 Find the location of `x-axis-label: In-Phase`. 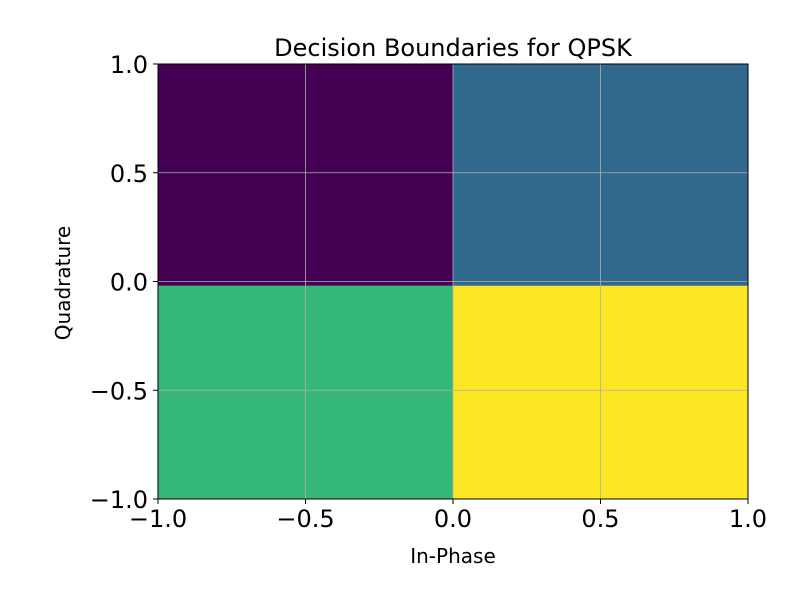

x-axis-label: In-Phase is located at coordinates (453, 556).